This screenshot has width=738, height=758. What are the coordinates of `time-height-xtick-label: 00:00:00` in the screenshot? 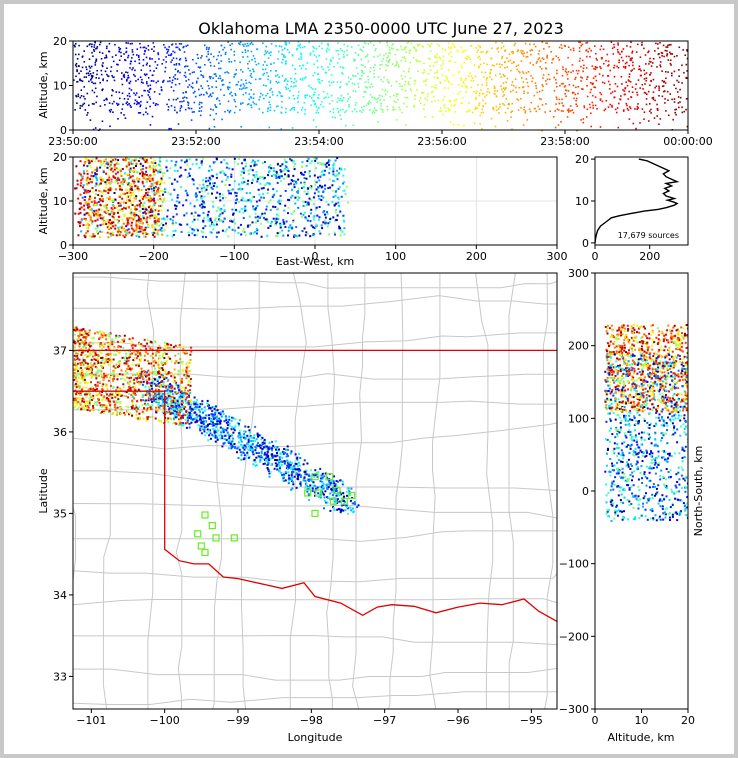 It's located at (687, 141).